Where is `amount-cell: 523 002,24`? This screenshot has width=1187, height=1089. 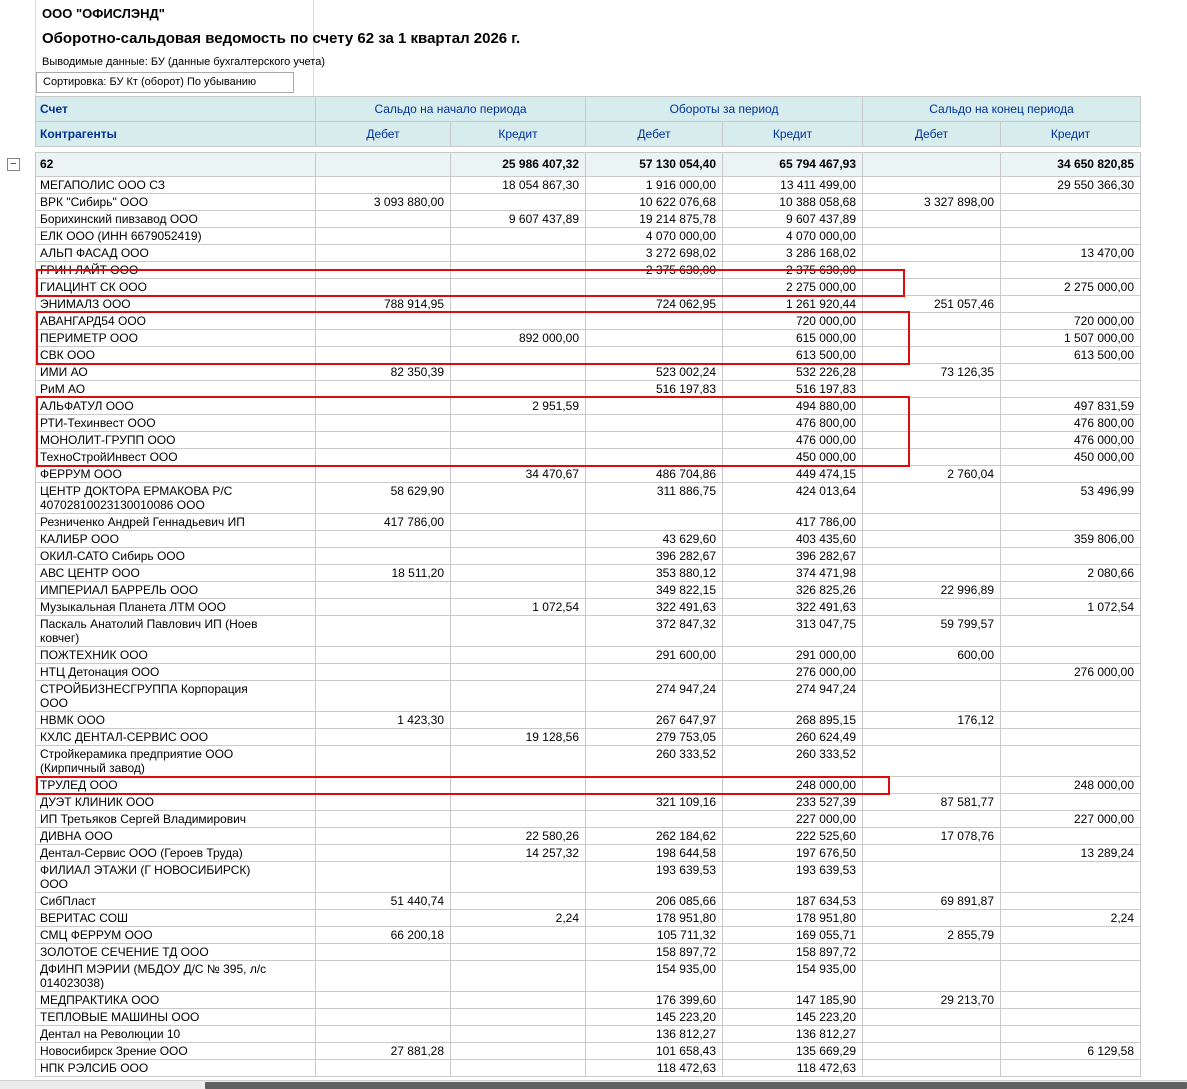
amount-cell: 523 002,24 is located at coordinates (654, 372).